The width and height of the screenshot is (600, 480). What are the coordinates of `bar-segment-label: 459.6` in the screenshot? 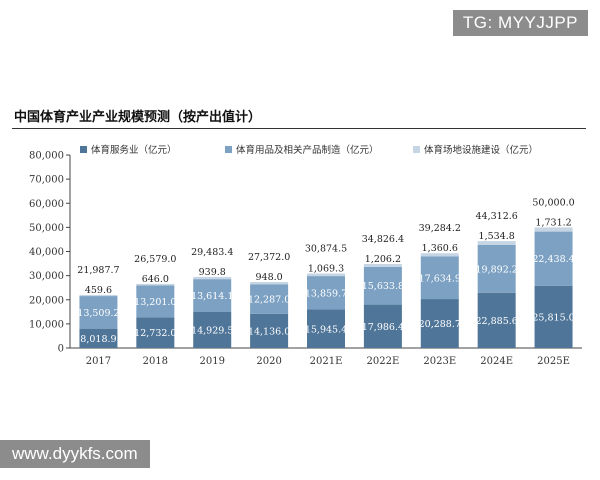 It's located at (98, 290).